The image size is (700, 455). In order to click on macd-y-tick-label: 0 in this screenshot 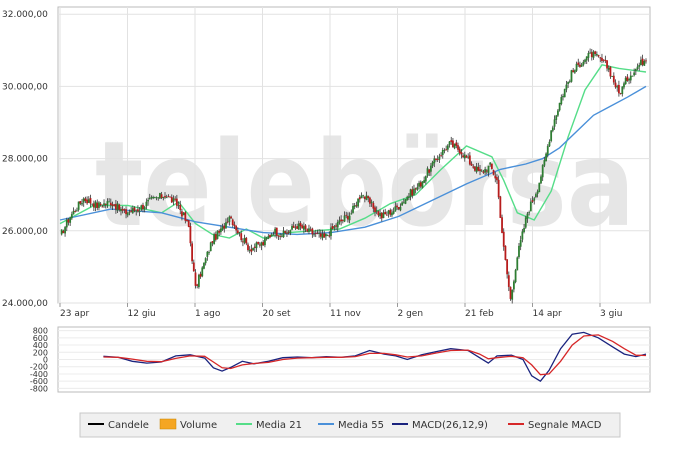, I will do `click(45, 360)`.